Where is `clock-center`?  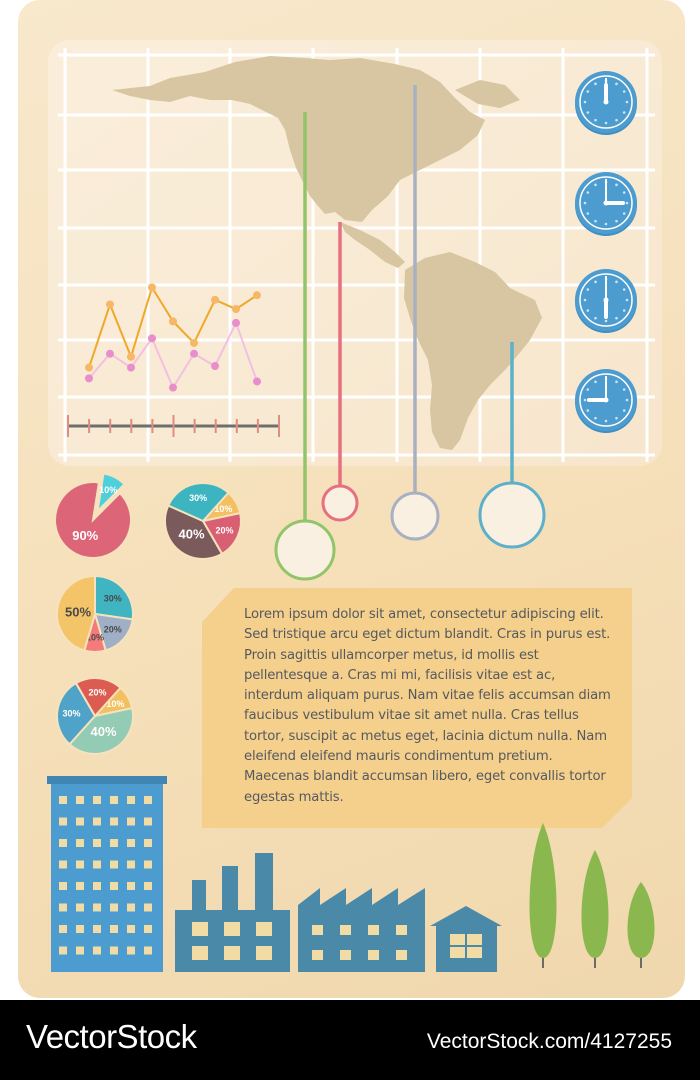 clock-center is located at coordinates (606, 102).